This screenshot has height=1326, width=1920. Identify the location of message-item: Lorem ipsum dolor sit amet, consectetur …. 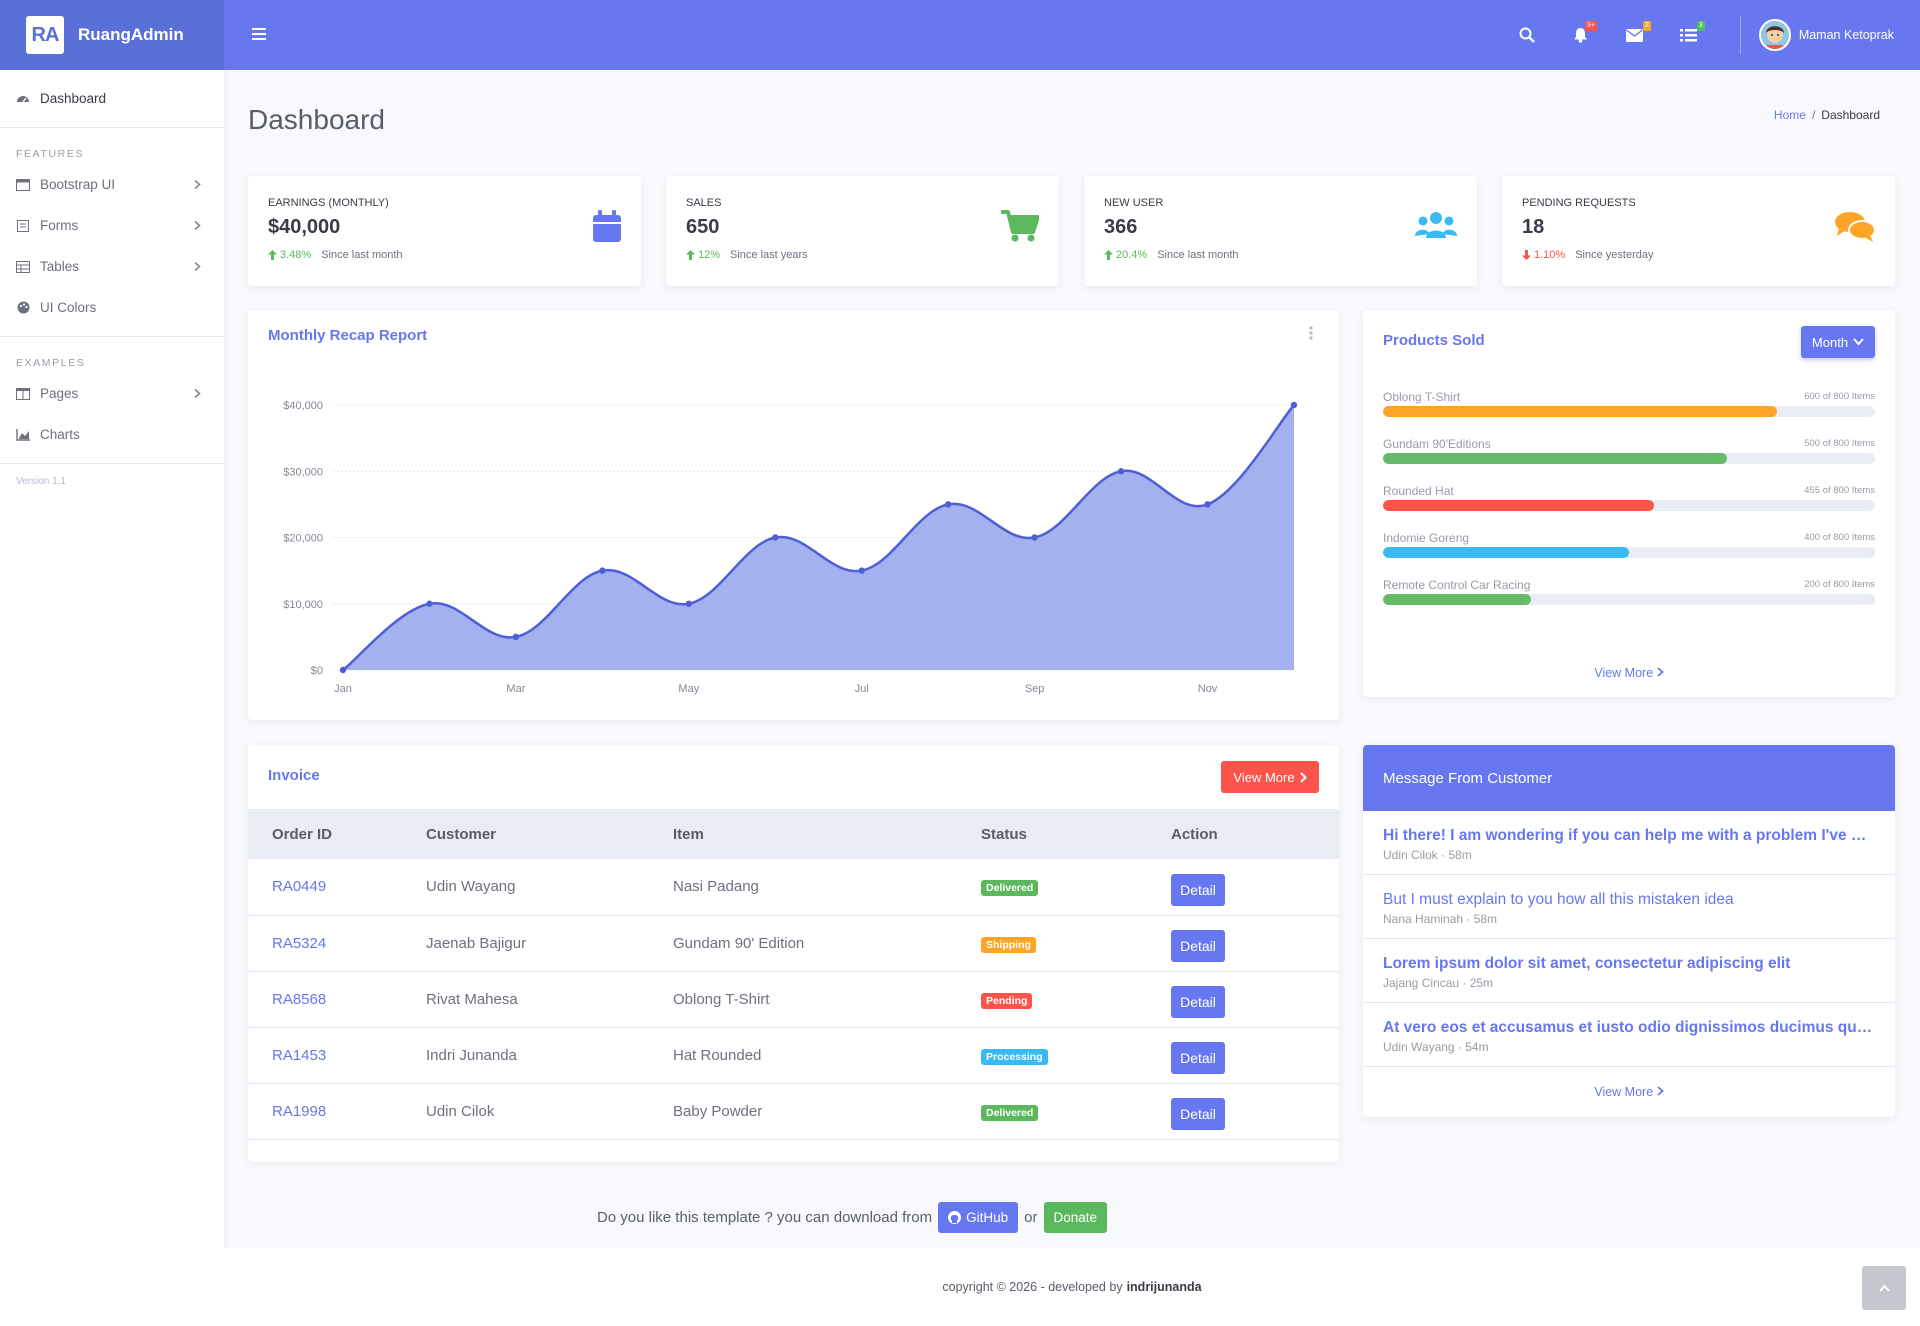
(1629, 971).